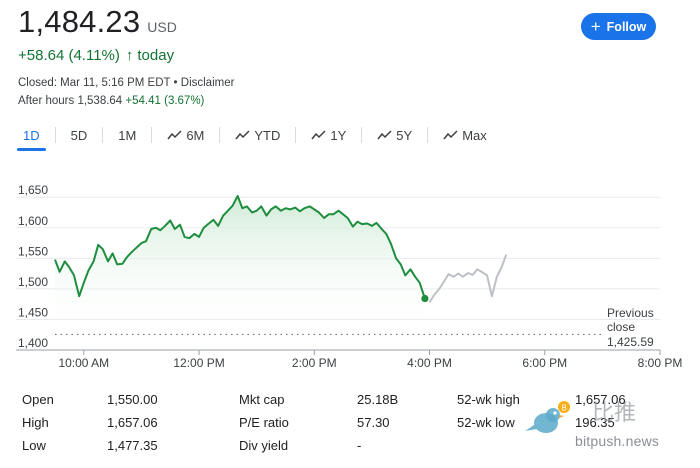  I want to click on tab-label: 1M, so click(127, 135).